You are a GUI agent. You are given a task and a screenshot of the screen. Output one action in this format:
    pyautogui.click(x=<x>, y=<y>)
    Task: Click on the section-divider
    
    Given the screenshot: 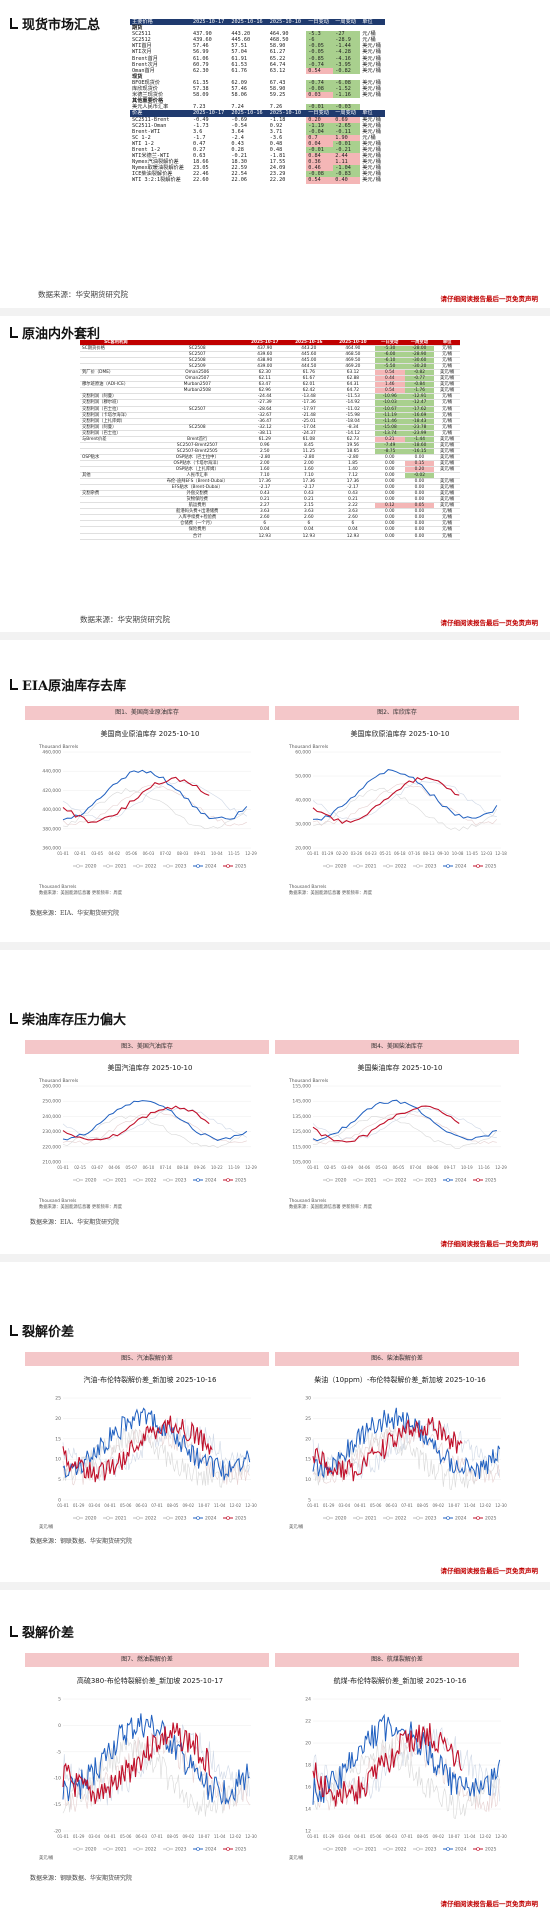 What is the action you would take?
    pyautogui.click(x=275, y=1586)
    